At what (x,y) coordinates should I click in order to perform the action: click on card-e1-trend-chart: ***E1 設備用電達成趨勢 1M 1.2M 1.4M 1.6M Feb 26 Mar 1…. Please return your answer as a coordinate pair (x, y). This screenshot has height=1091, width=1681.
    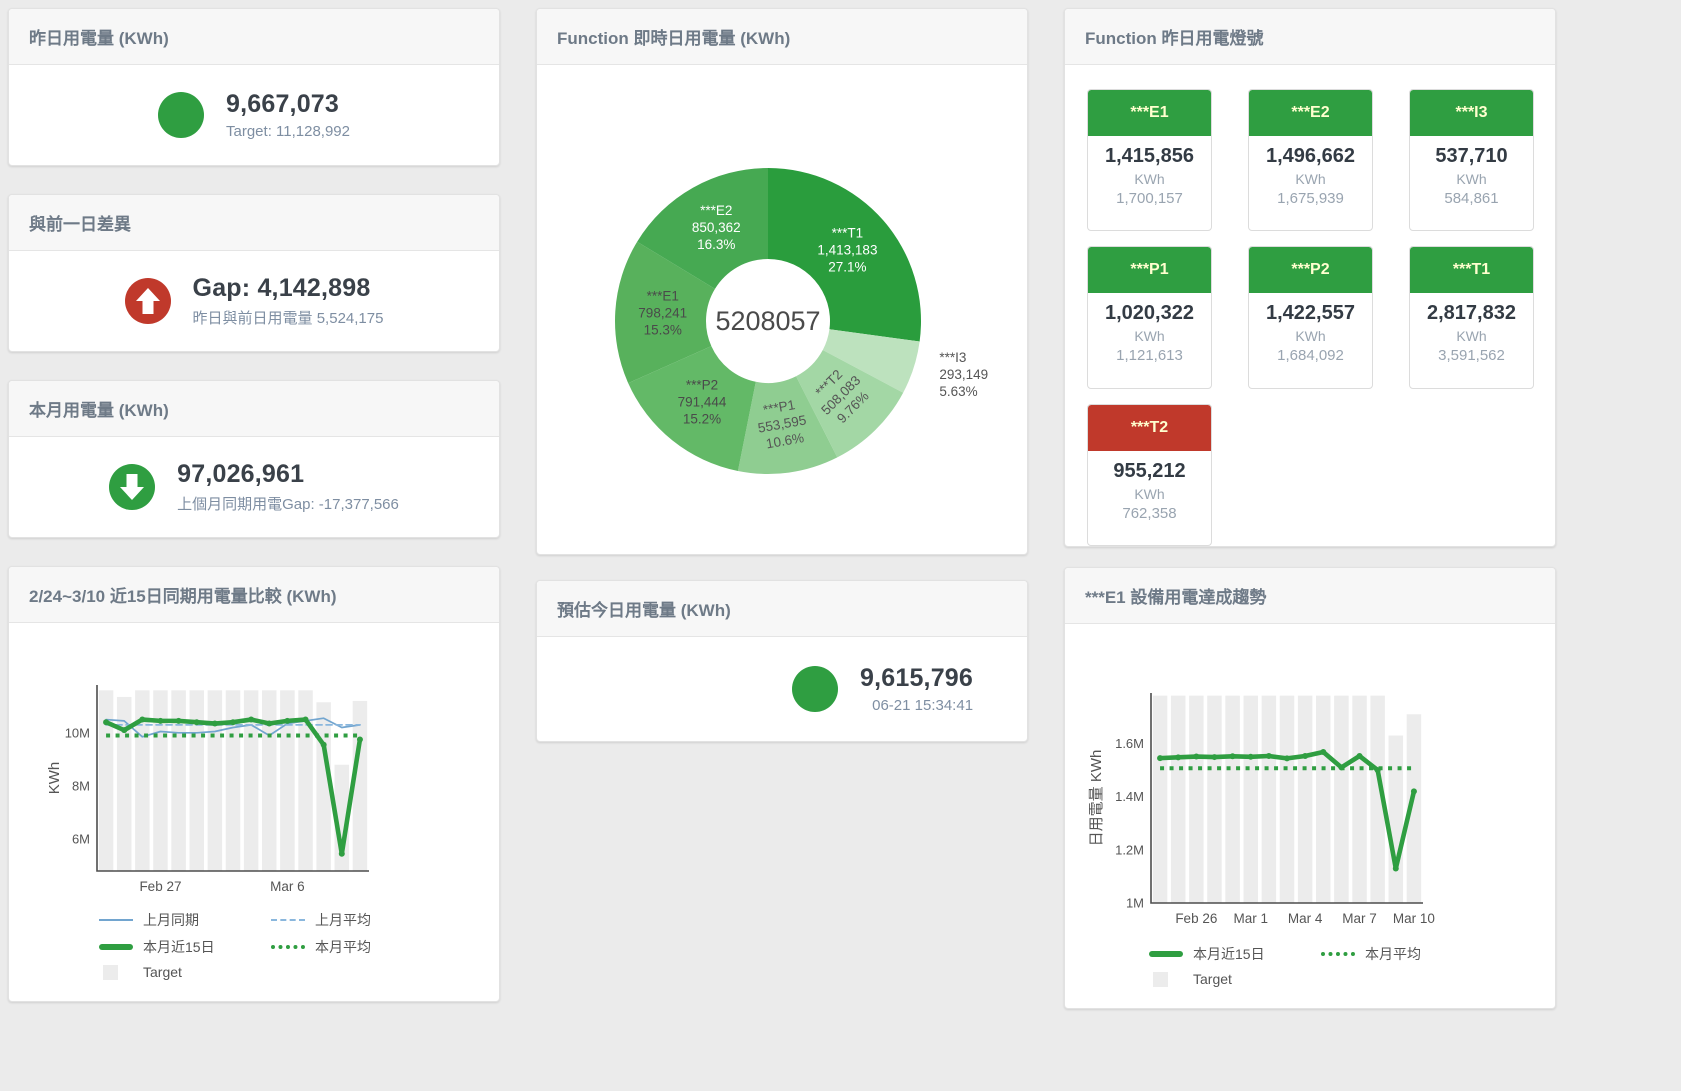
    Looking at the image, I should click on (1310, 788).